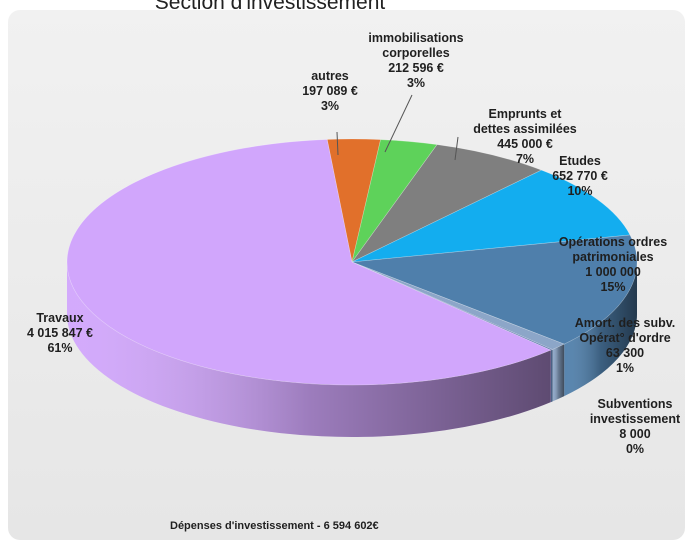  What do you see at coordinates (415, 60) in the screenshot?
I see `slice-label: immobilisations corporelles 212 596 €3%` at bounding box center [415, 60].